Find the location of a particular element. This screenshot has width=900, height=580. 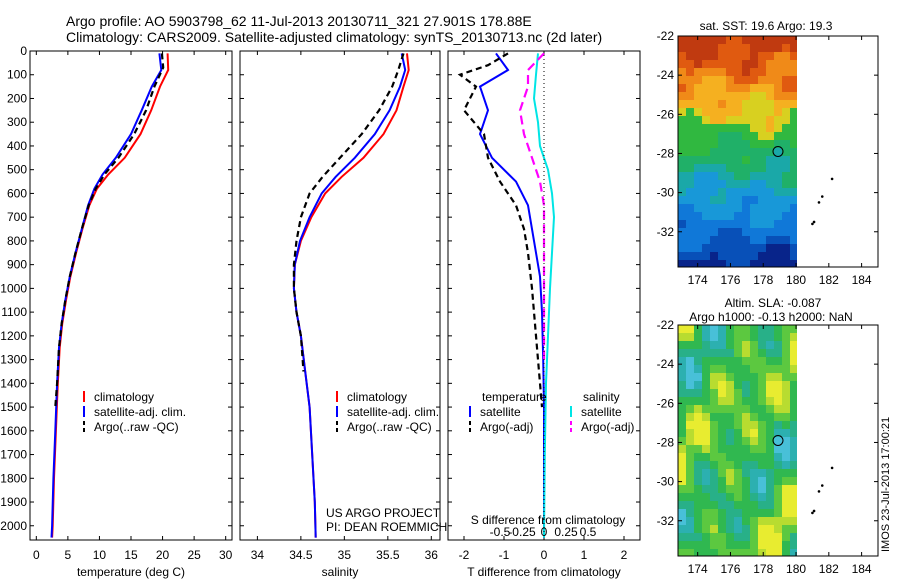

x-tick-label: 176 is located at coordinates (730, 280).